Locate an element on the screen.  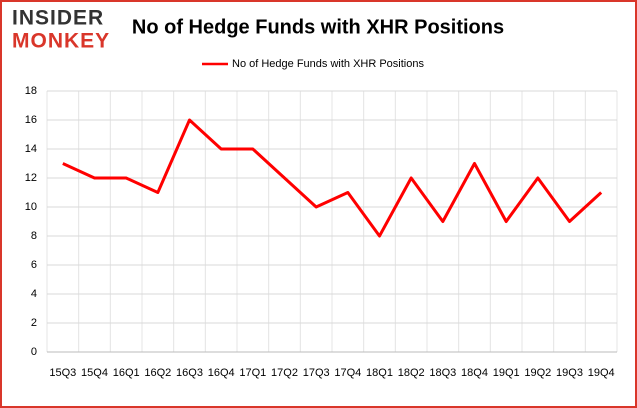
x-tick-label: 19Q4 is located at coordinates (601, 373).